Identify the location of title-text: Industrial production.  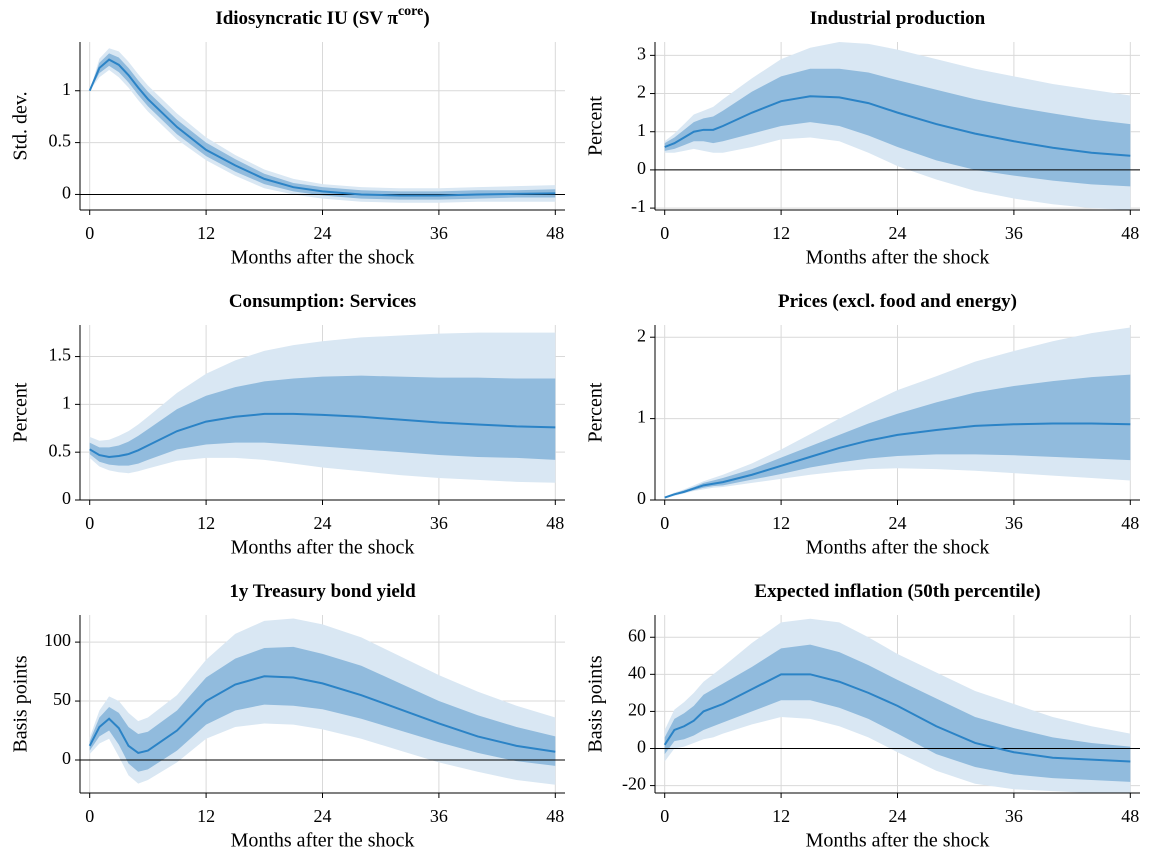
(898, 18).